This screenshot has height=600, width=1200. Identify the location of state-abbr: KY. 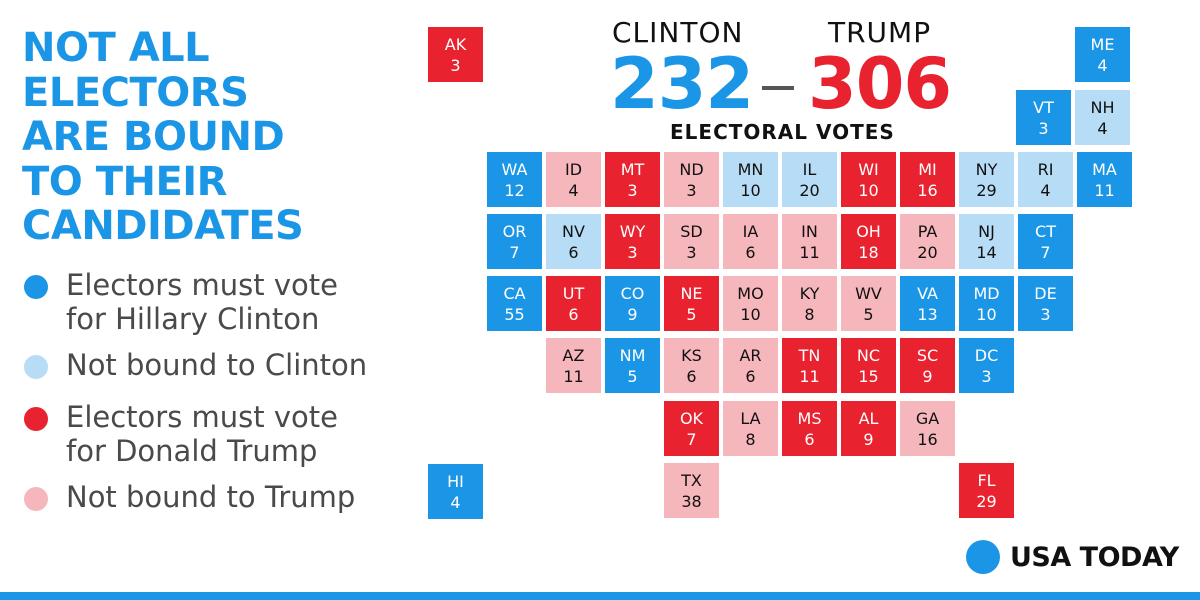
(809, 293).